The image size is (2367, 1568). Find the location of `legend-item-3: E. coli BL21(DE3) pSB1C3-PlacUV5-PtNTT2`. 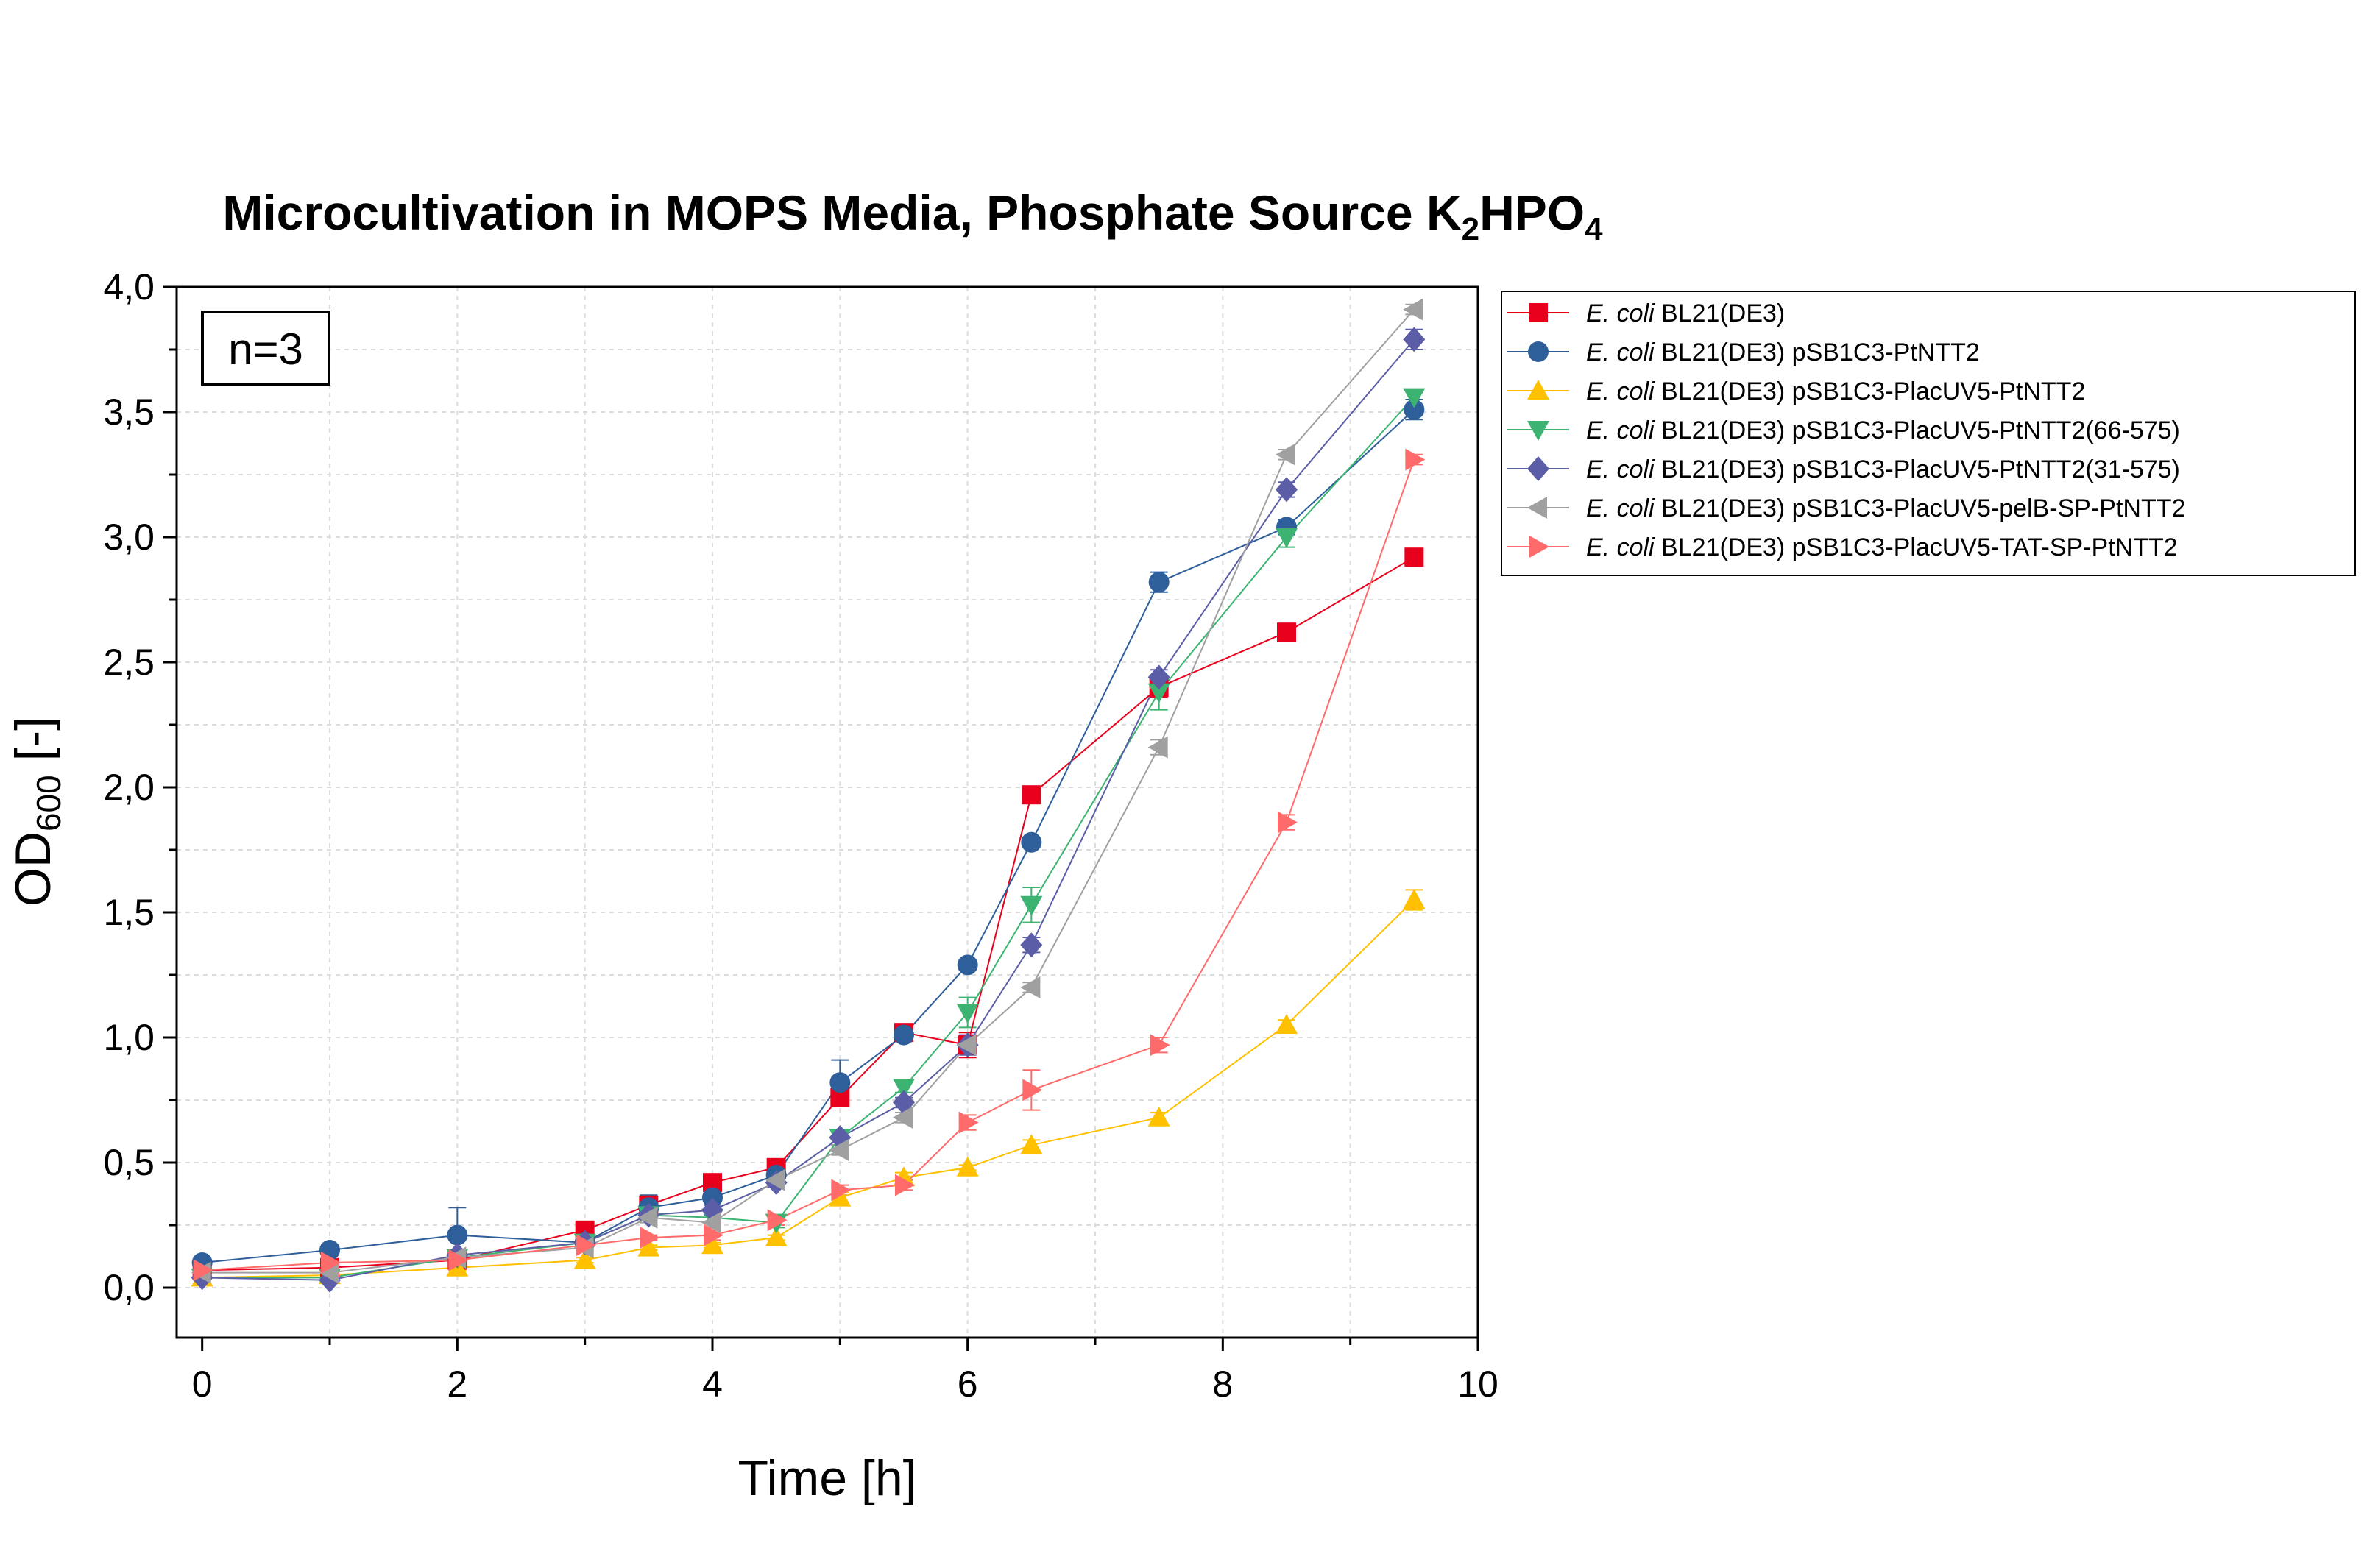

legend-item-3: E. coli BL21(DE3) pSB1C3-PlacUV5-PtNTT2 is located at coordinates (1796, 391).